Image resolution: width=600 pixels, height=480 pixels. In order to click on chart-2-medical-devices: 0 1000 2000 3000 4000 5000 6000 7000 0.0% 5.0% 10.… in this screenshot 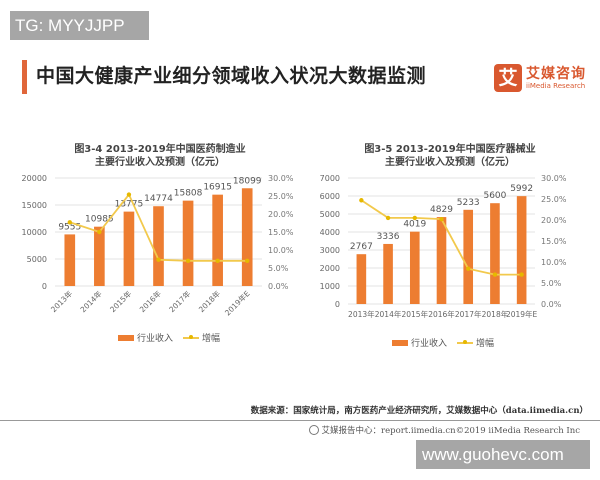, I will do `click(443, 246)`.